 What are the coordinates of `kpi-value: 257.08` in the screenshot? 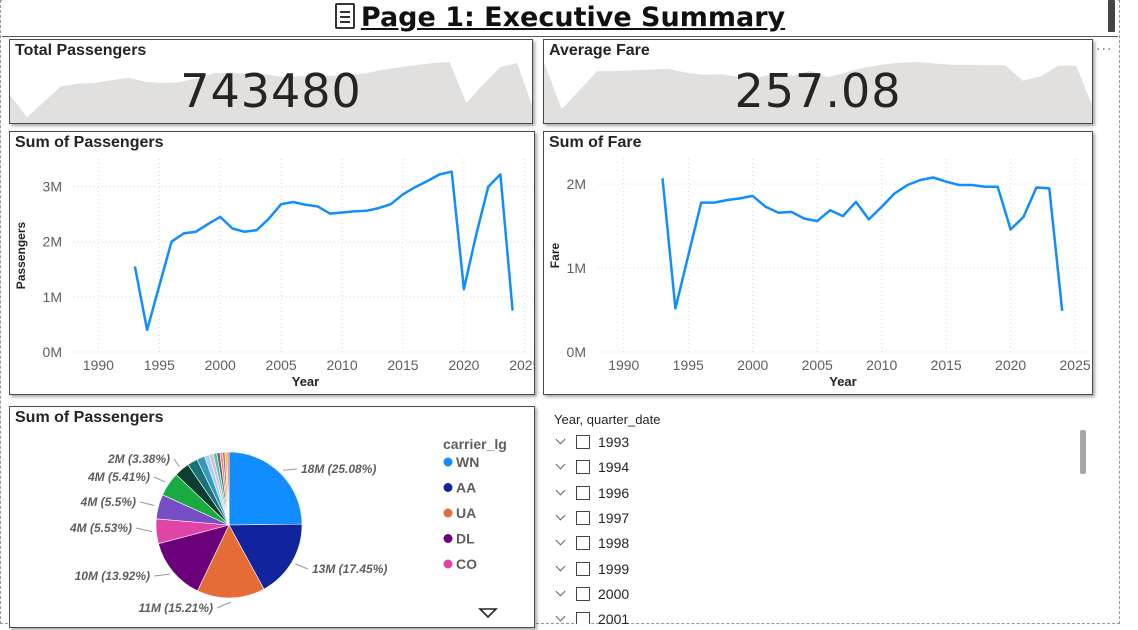 It's located at (818, 91).